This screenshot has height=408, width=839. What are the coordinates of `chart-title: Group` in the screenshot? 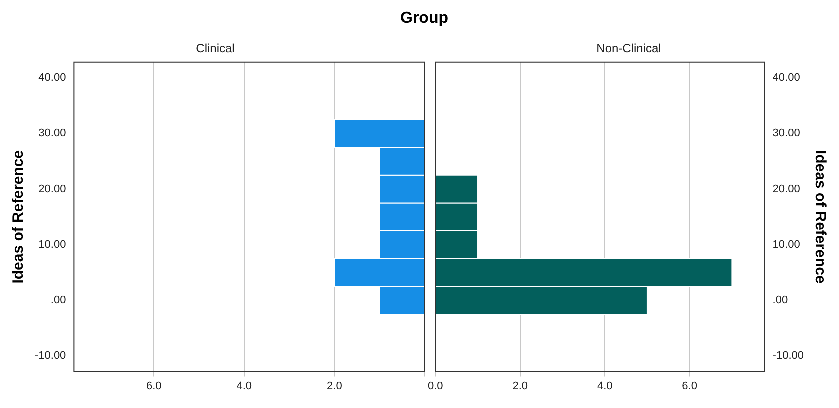 It's located at (425, 19).